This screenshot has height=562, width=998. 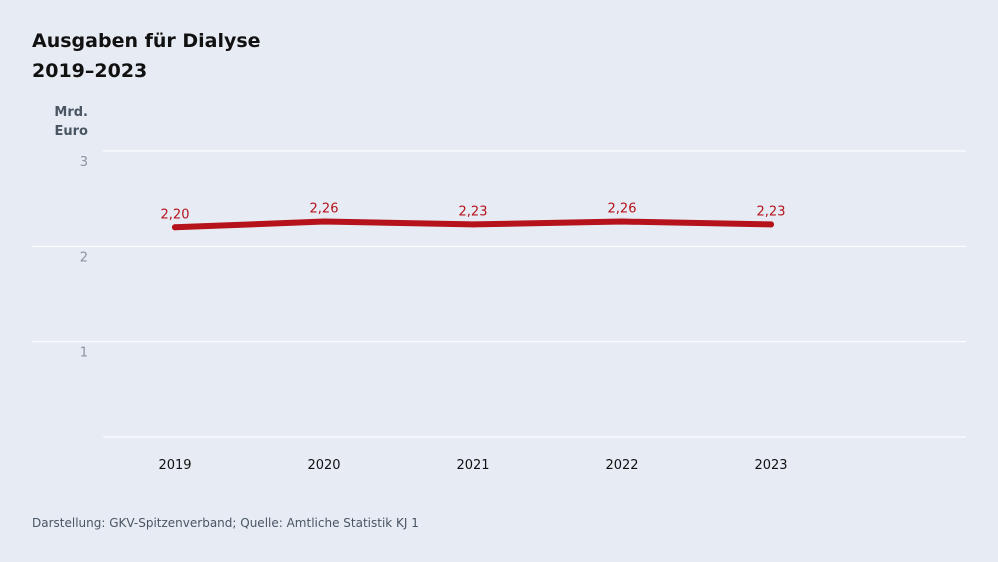 I want to click on x-axis-ticks: 2019 2020 2021 2022 2023, so click(x=472, y=465).